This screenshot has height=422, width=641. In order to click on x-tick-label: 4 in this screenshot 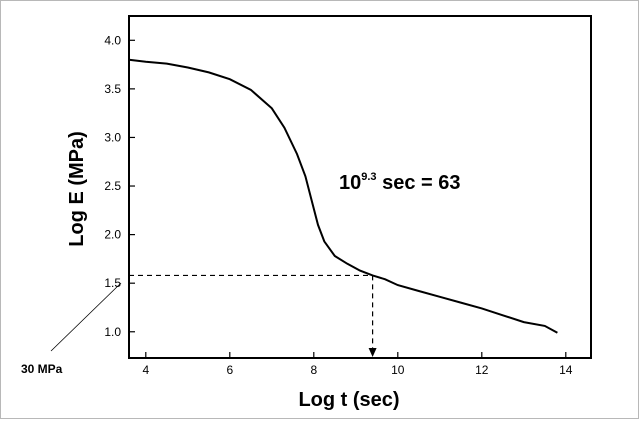, I will do `click(145, 370)`.